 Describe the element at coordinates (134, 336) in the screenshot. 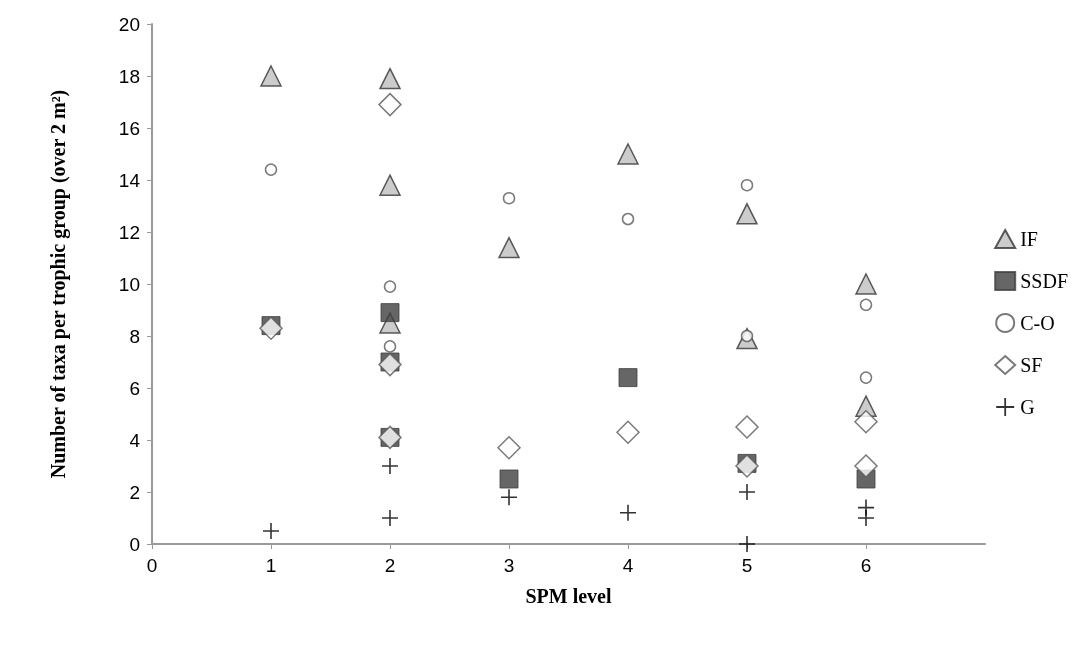

I see `y-tick-label: 8` at that location.